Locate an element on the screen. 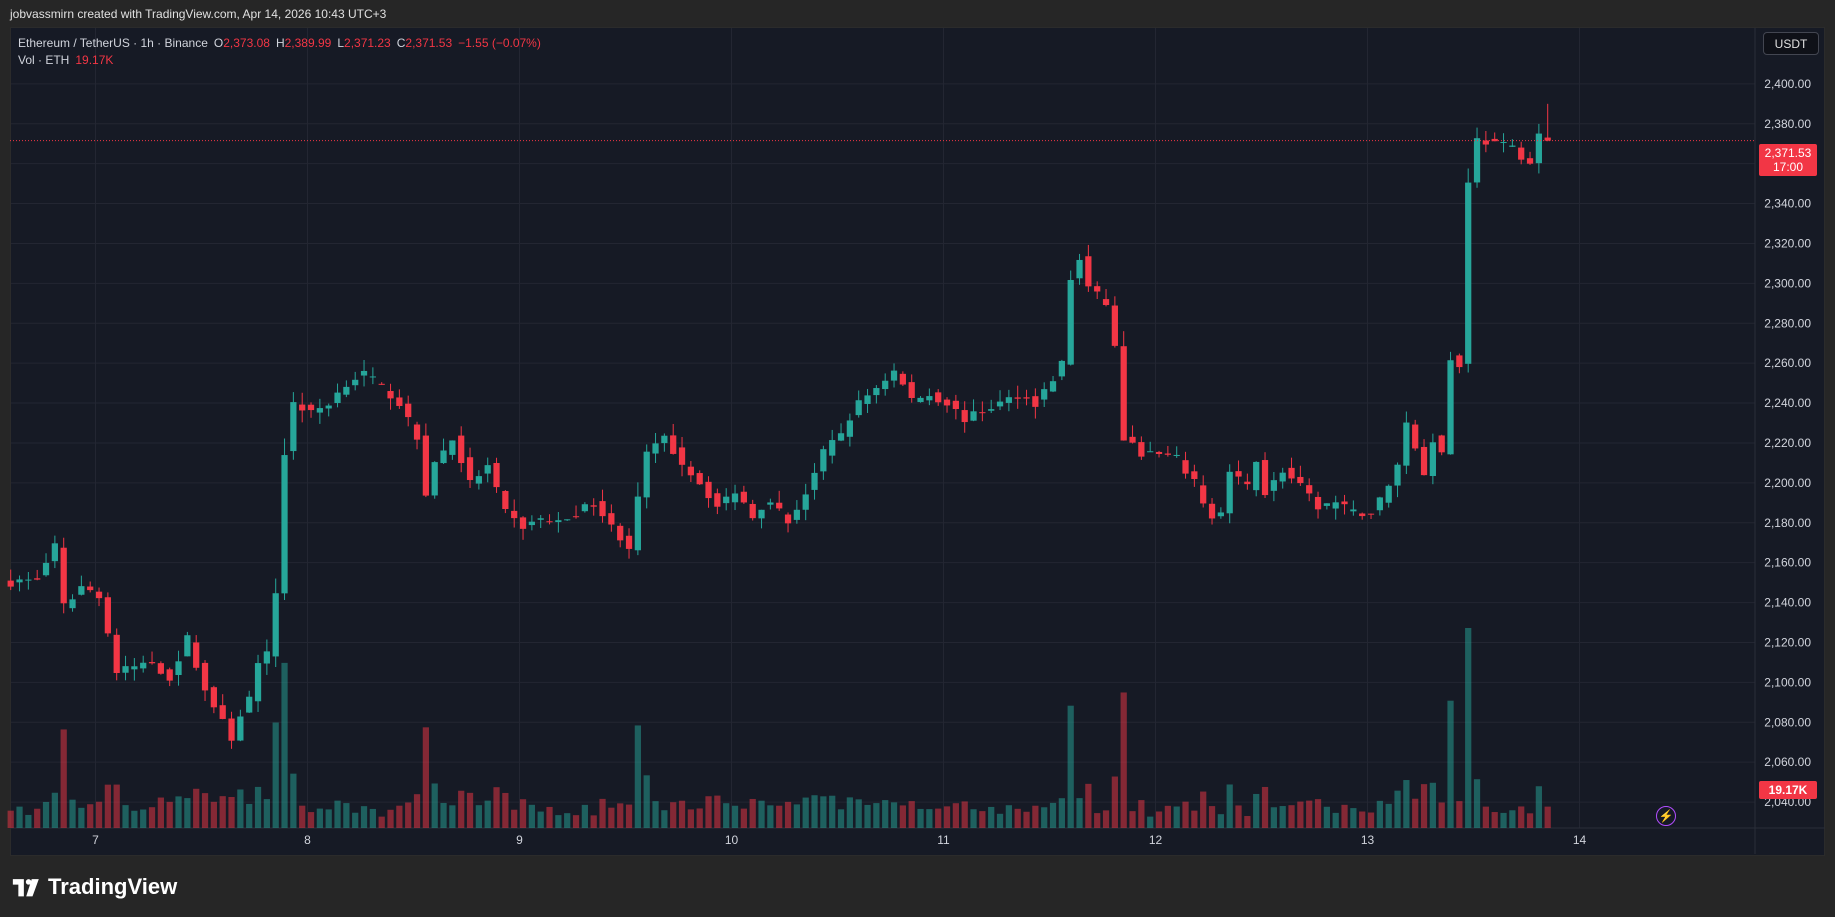 The height and width of the screenshot is (917, 1835). brand-name: TradingView is located at coordinates (113, 886).